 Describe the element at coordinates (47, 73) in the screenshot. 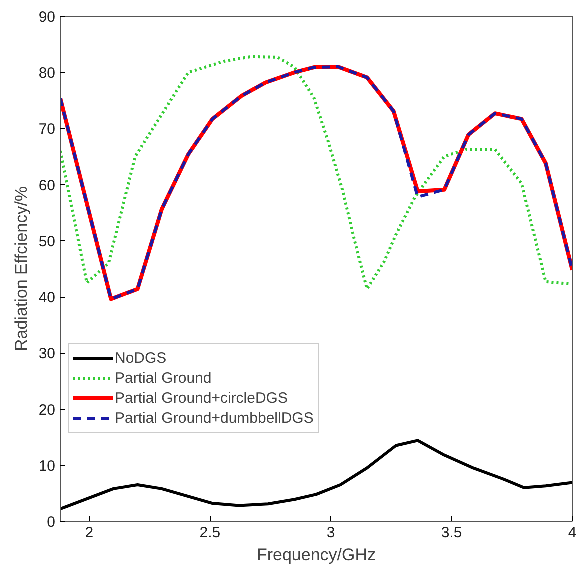

I see `y-tick-label: 80` at that location.